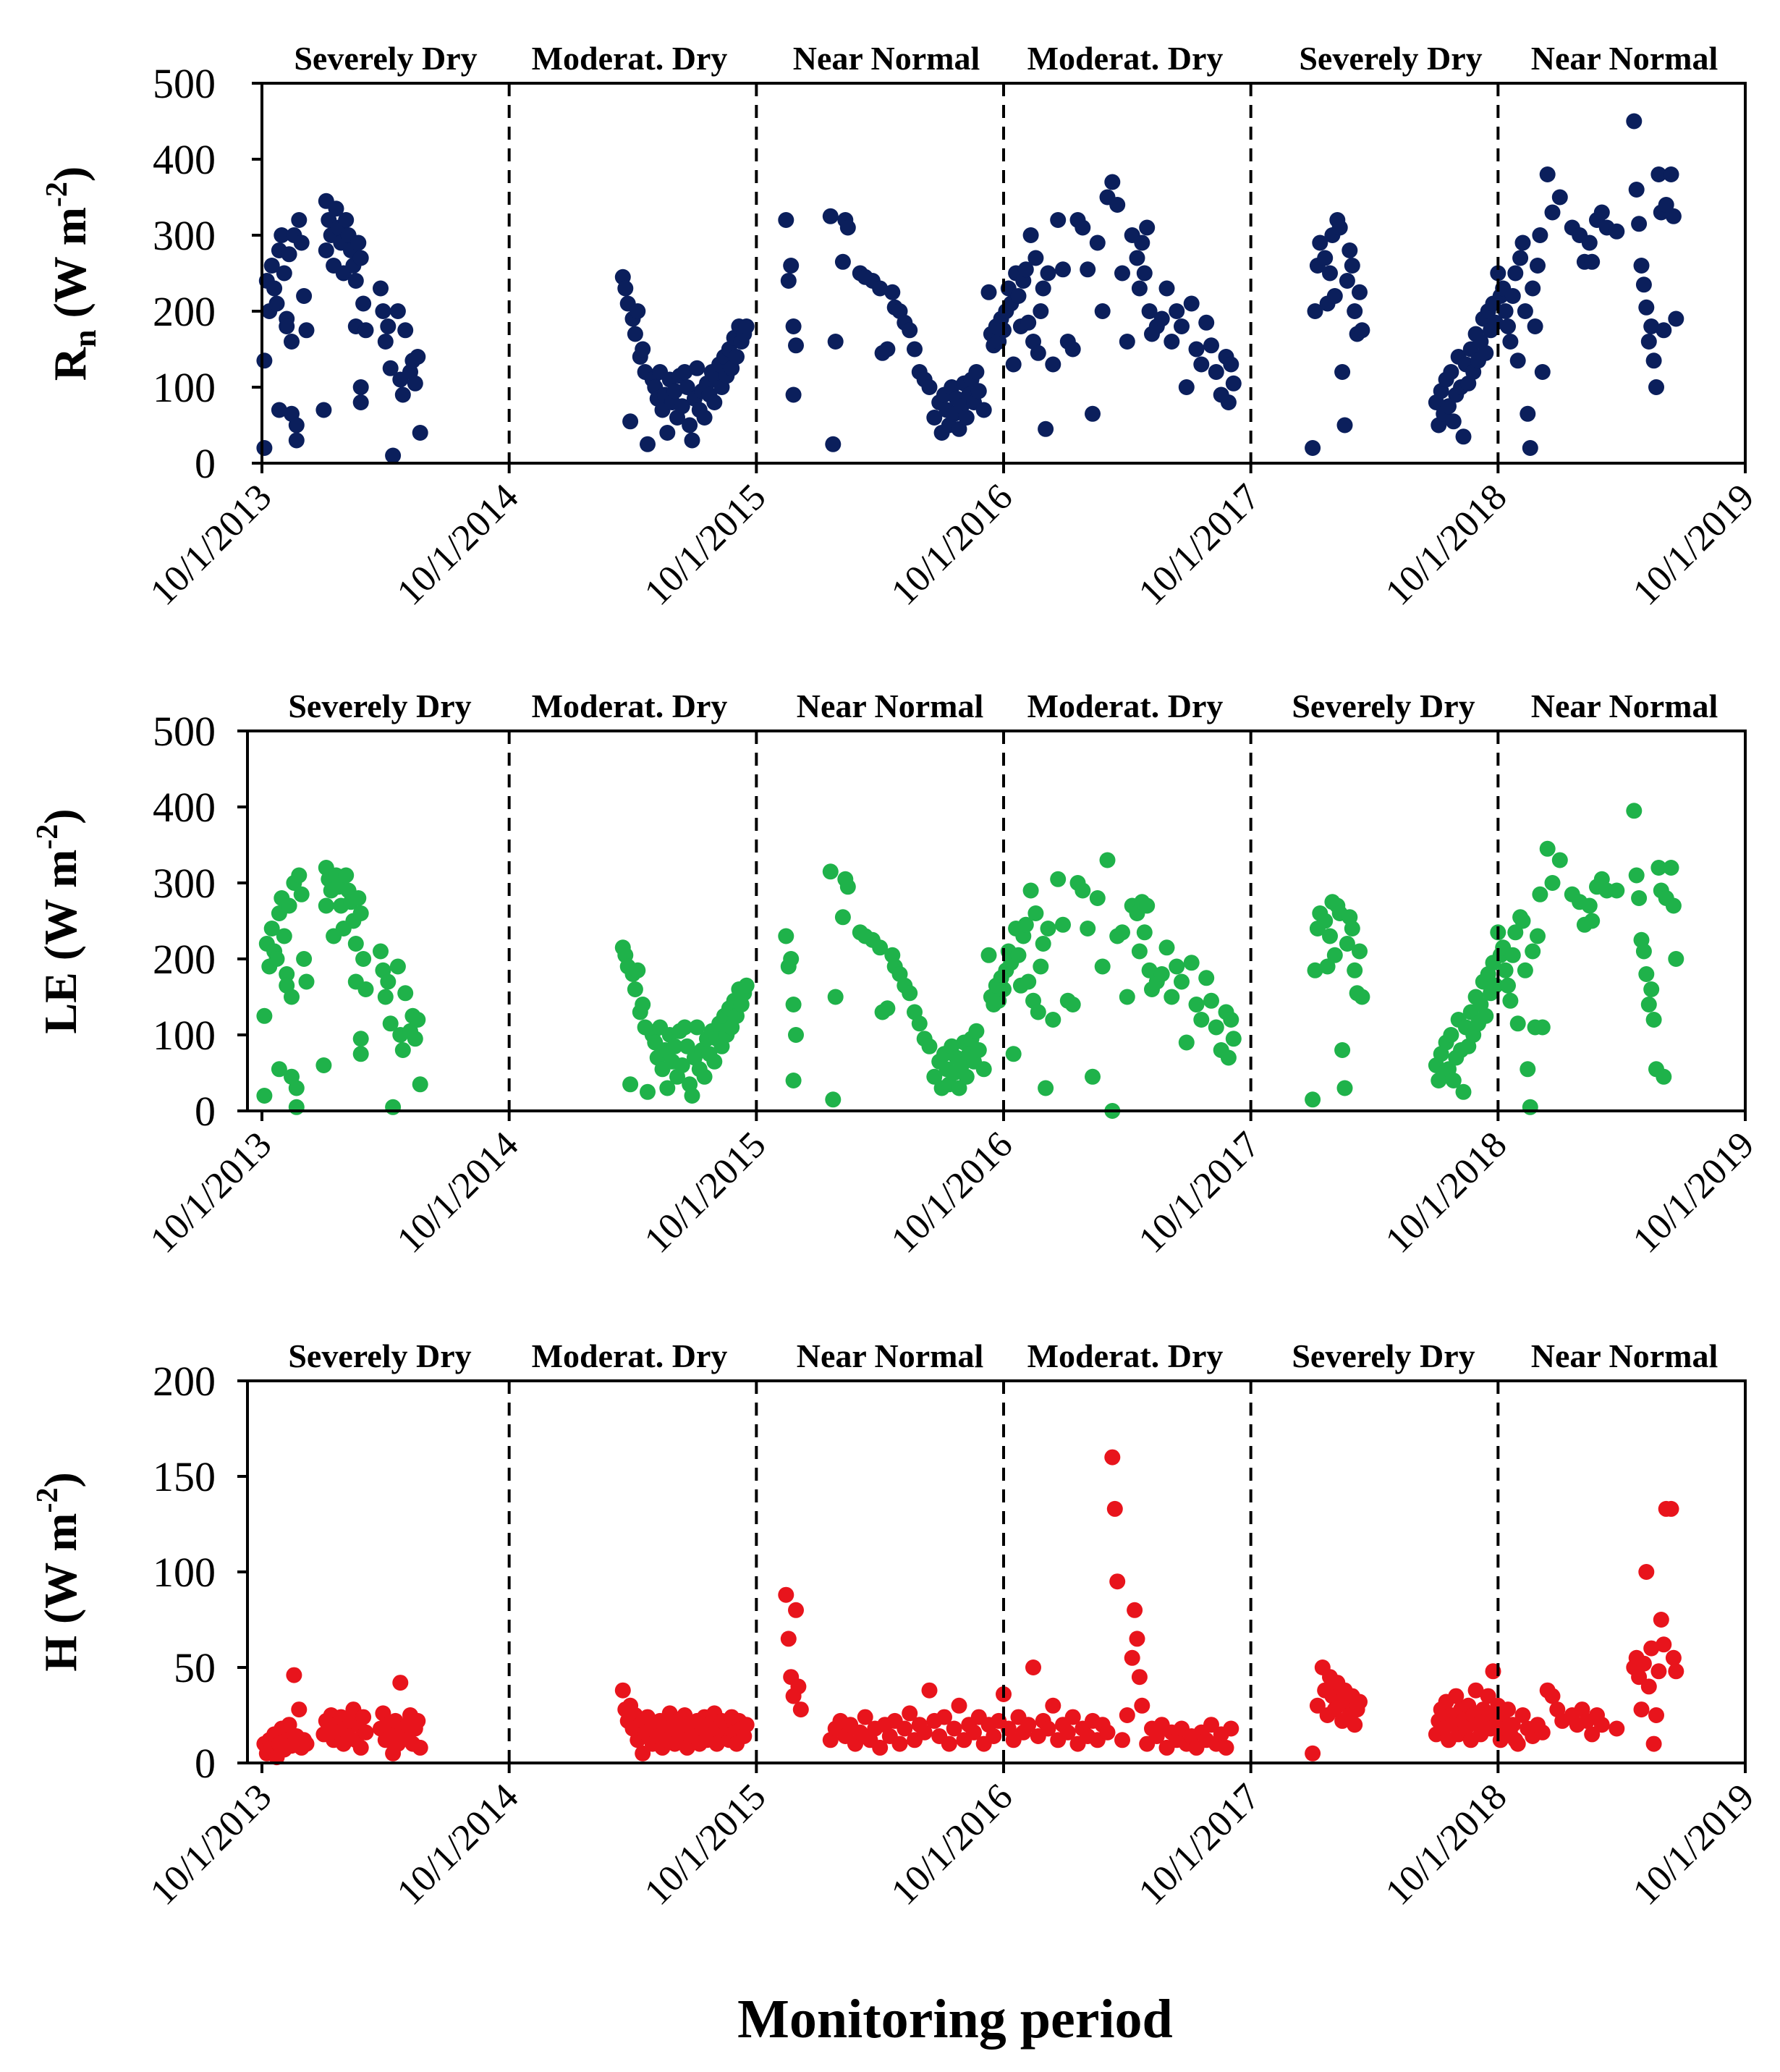 This screenshot has width=1780, height=2072. What do you see at coordinates (1446, 1192) in the screenshot?
I see `le-x-tick-label: 10/1/2018` at bounding box center [1446, 1192].